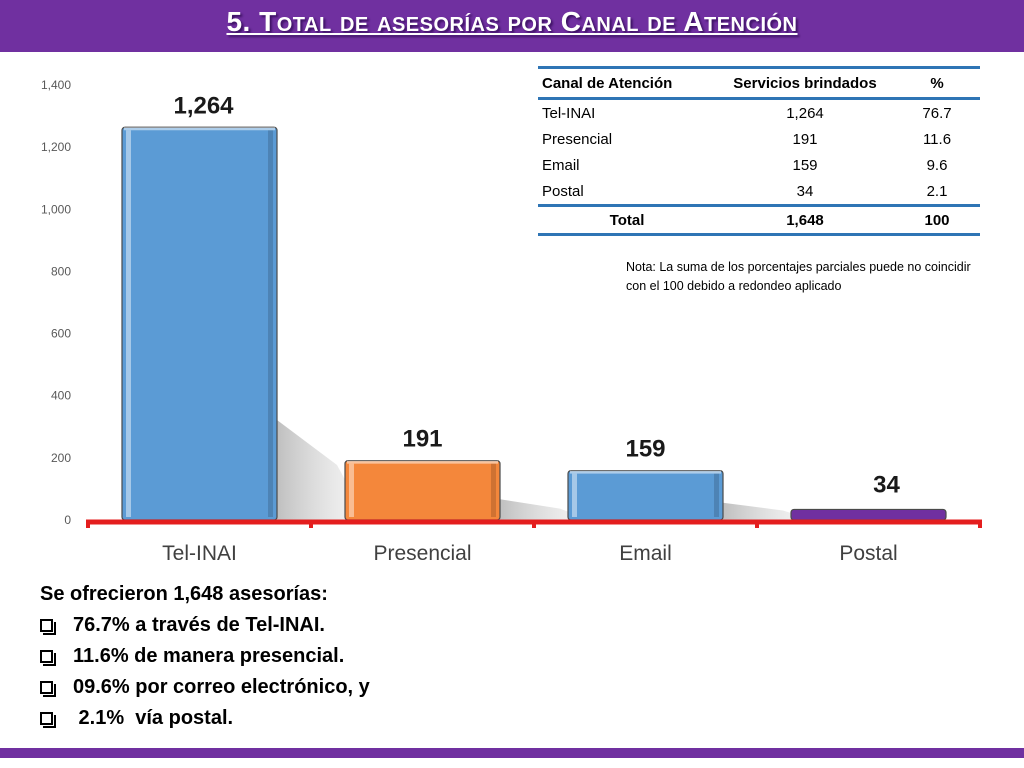 The image size is (1024, 768). Describe the element at coordinates (61, 396) in the screenshot. I see `y-tick-label: 400` at that location.